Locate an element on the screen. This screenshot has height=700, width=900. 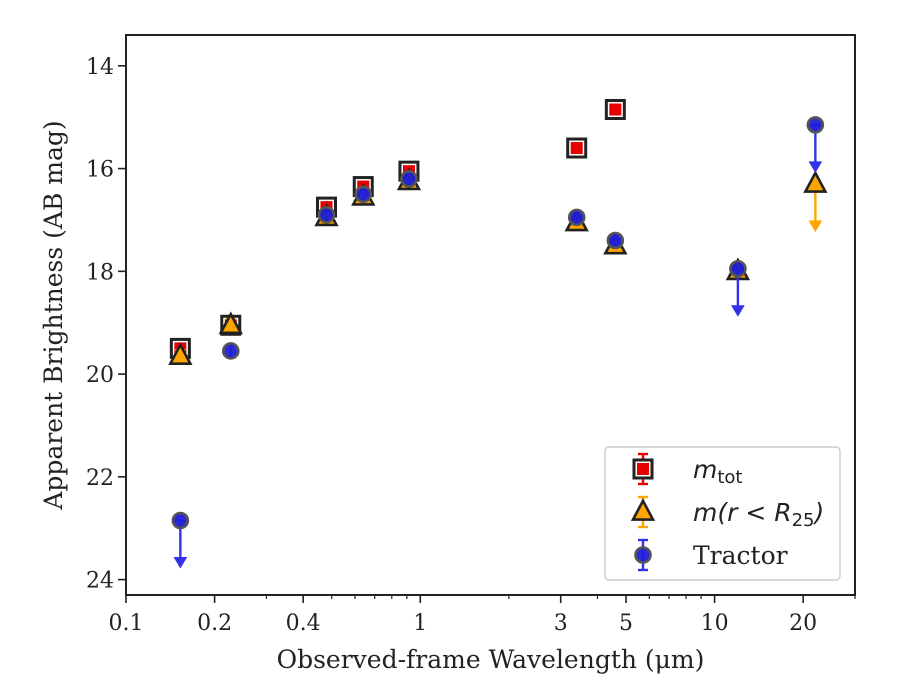
x-axis-title: Observed-frame Wavelength (μm) is located at coordinates (491, 659).